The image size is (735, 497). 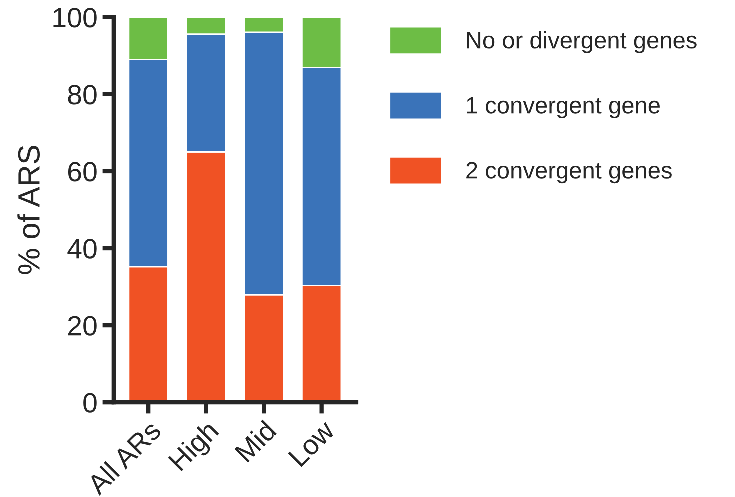 I want to click on y-tick-label: 40, so click(x=82, y=249).